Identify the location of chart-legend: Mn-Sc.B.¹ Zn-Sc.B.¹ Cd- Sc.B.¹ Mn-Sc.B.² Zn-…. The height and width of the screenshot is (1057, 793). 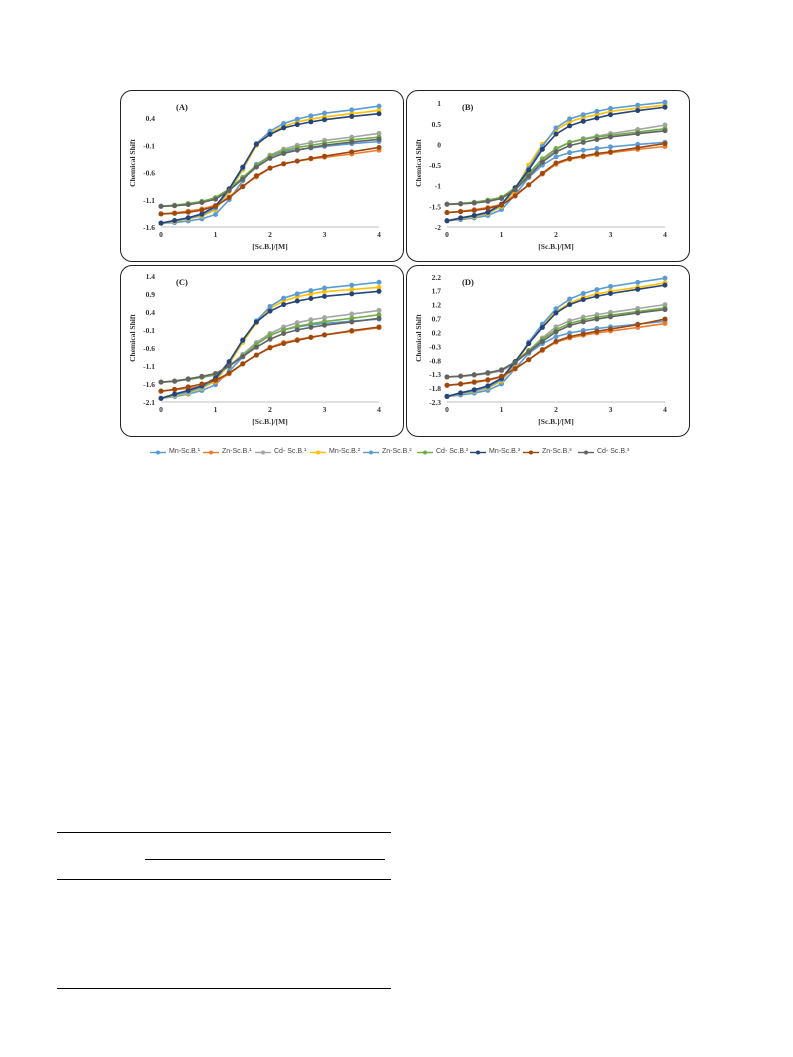
(400, 453).